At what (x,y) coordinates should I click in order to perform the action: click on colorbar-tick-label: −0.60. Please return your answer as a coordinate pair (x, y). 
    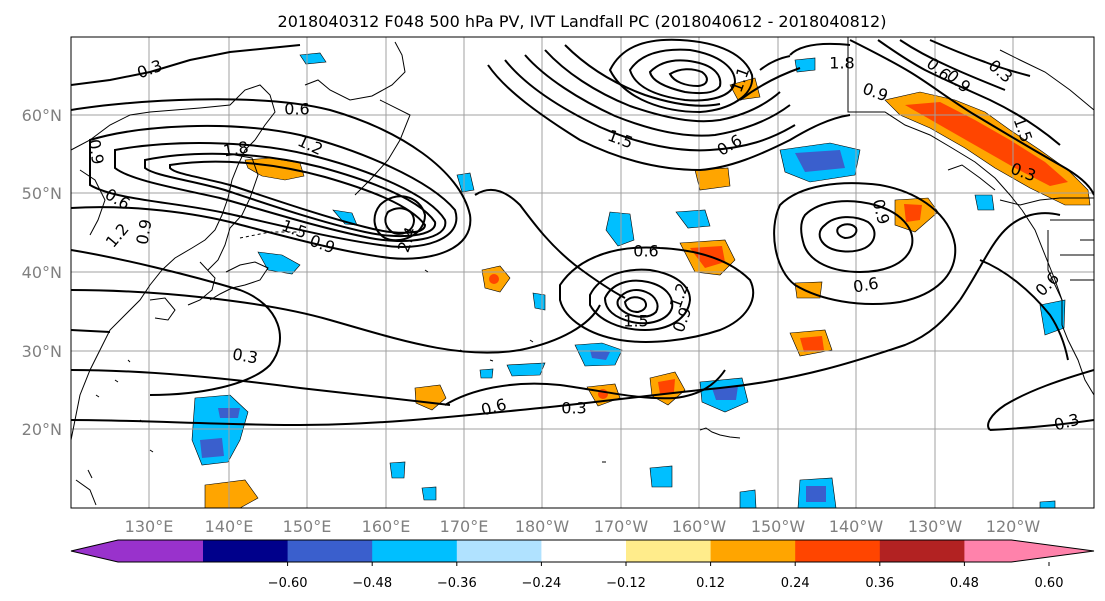
    Looking at the image, I should click on (288, 583).